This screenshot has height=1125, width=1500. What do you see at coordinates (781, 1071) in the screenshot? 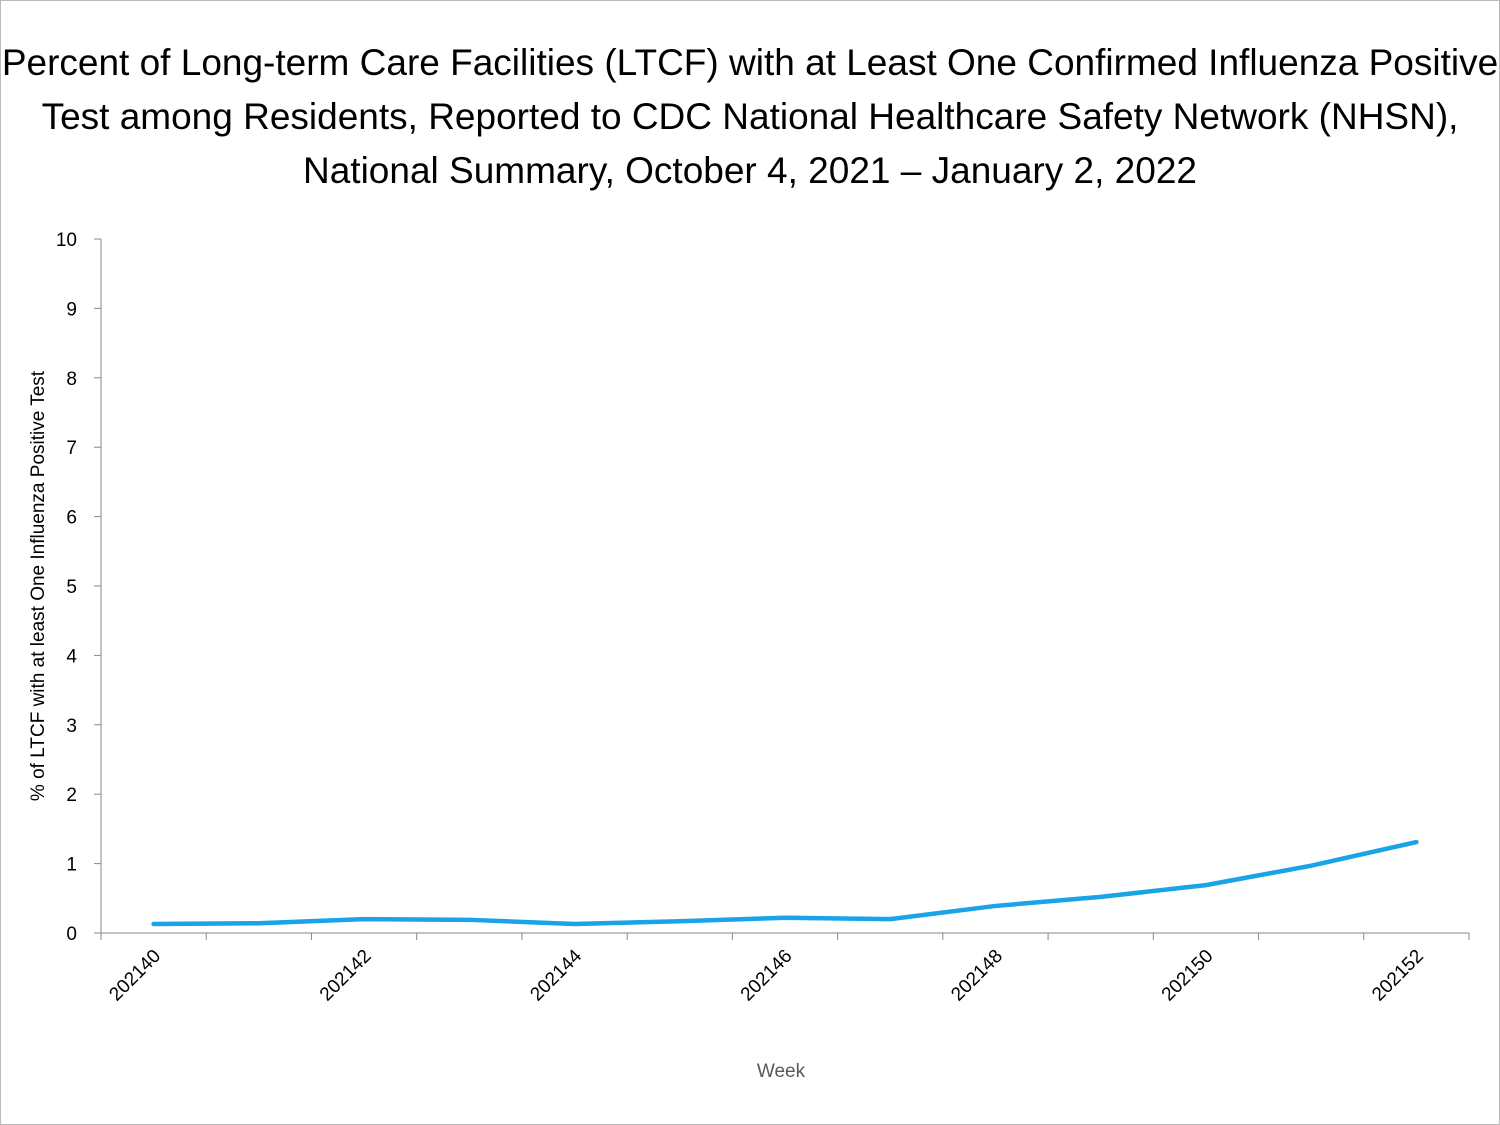
I see `x-axis-label: Week` at bounding box center [781, 1071].